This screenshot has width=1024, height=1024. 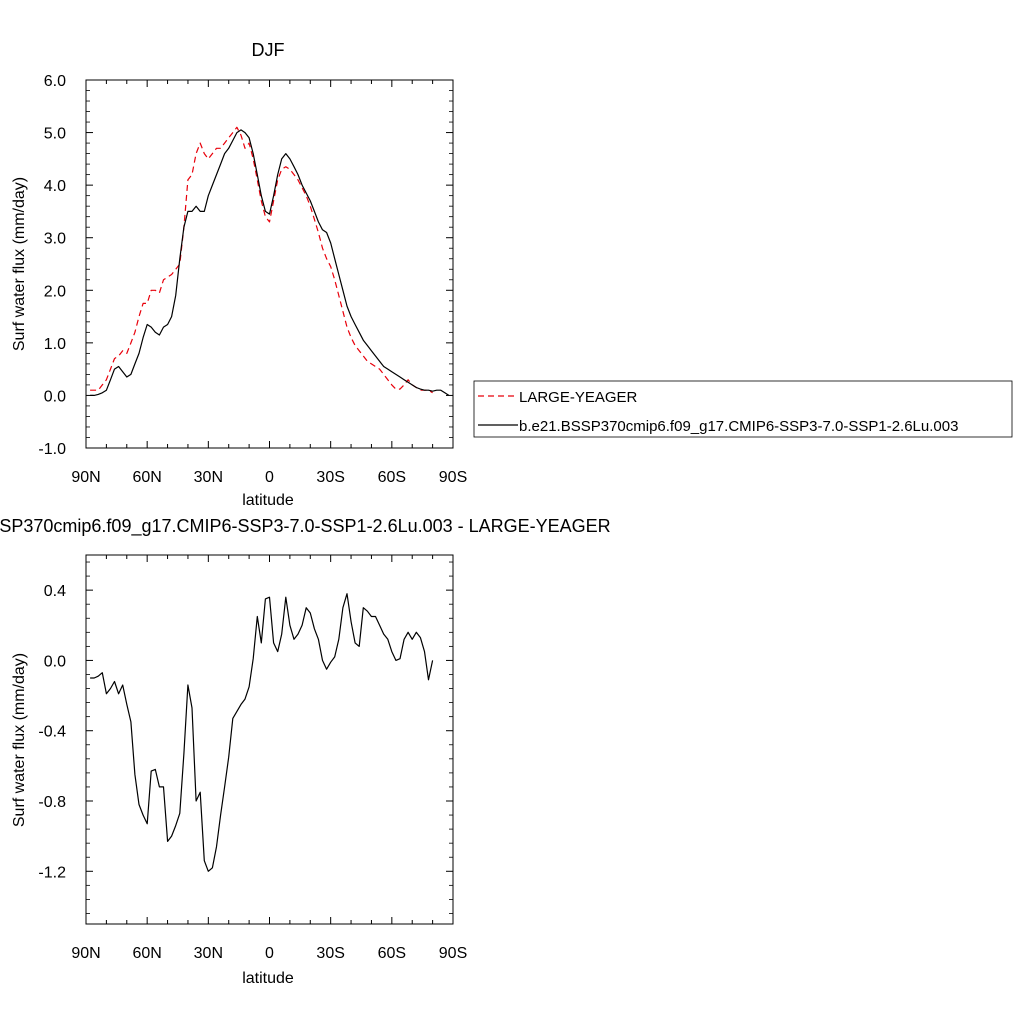 What do you see at coordinates (55, 186) in the screenshot?
I see `y-tick-label: 4.0` at bounding box center [55, 186].